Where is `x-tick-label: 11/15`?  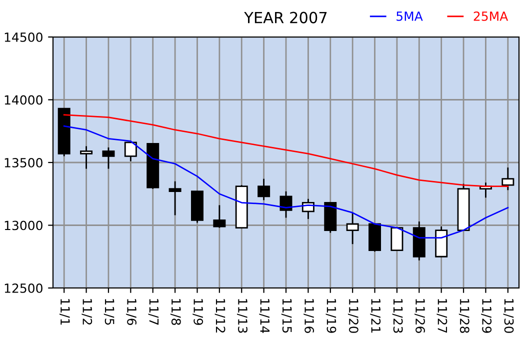
x-tick-label: 11/15 is located at coordinates (286, 316).